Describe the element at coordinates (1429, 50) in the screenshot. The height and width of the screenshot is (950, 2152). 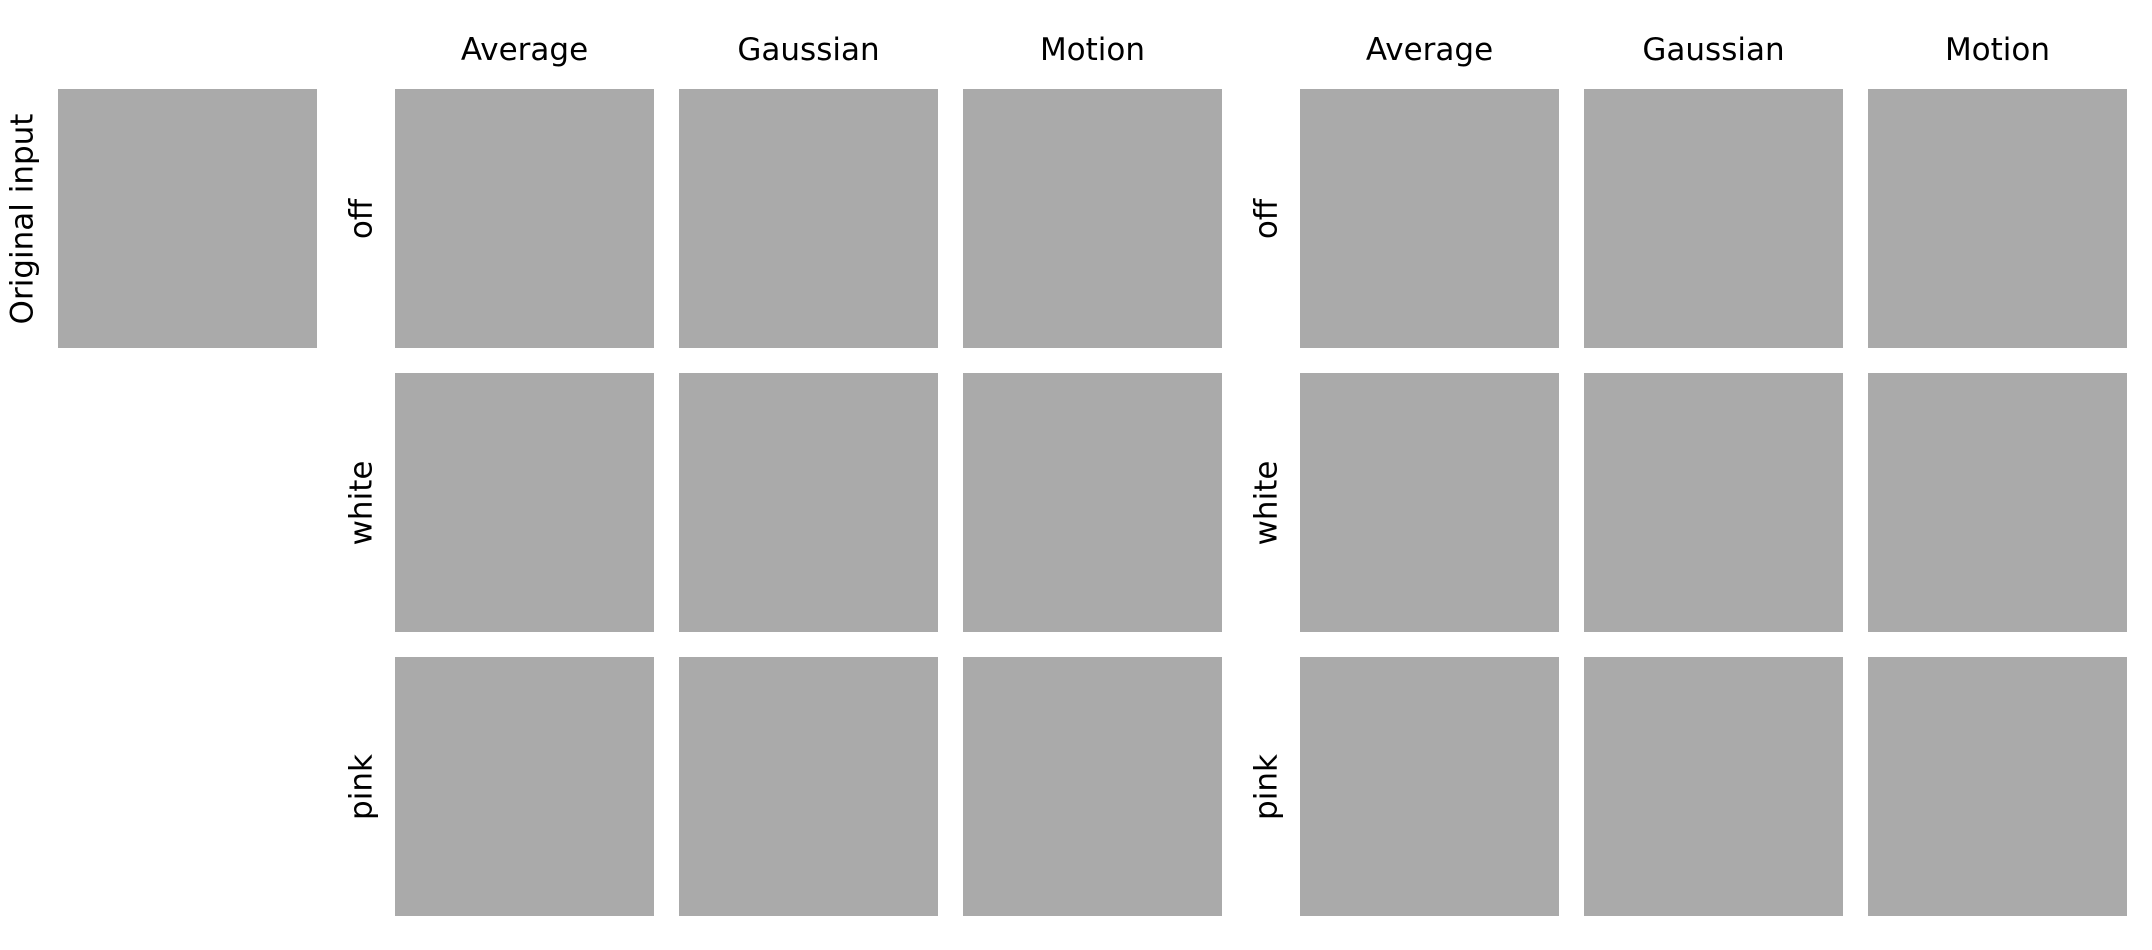
I see `group2-col-average-label: Average` at that location.